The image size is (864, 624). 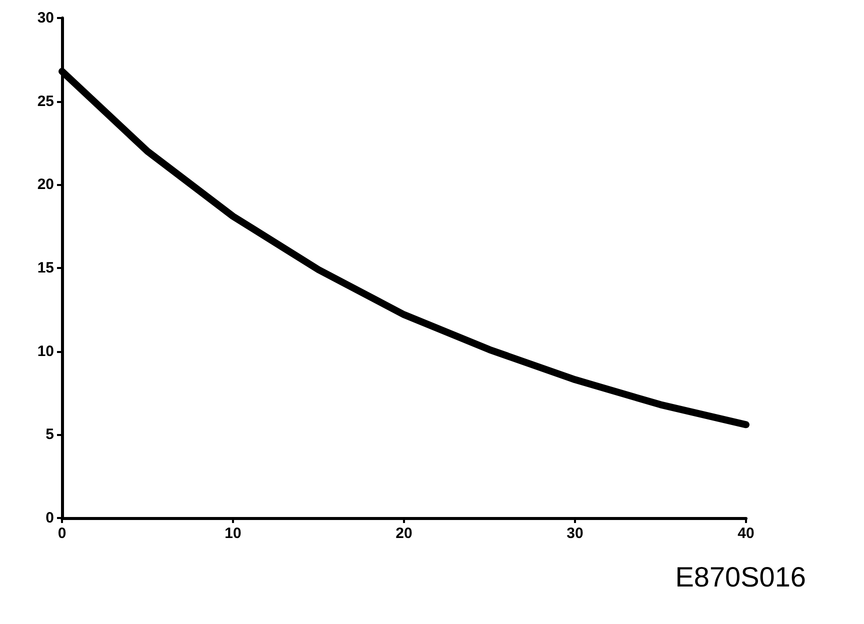 I want to click on x-tick-label: 40, so click(x=746, y=533).